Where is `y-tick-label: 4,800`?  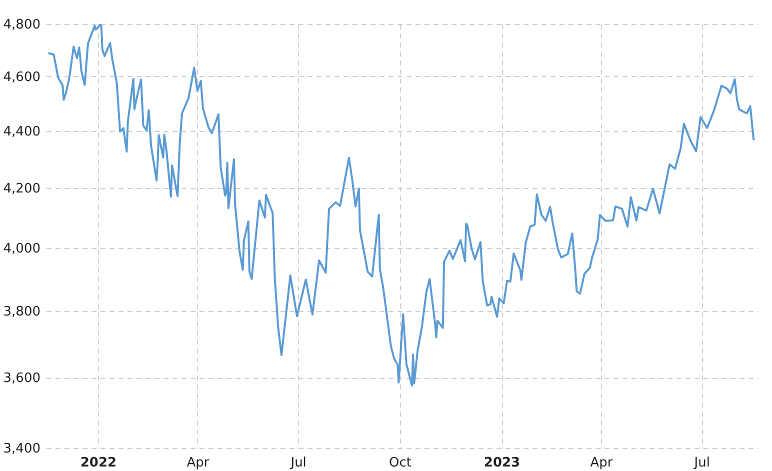 y-tick-label: 4,800 is located at coordinates (21, 25).